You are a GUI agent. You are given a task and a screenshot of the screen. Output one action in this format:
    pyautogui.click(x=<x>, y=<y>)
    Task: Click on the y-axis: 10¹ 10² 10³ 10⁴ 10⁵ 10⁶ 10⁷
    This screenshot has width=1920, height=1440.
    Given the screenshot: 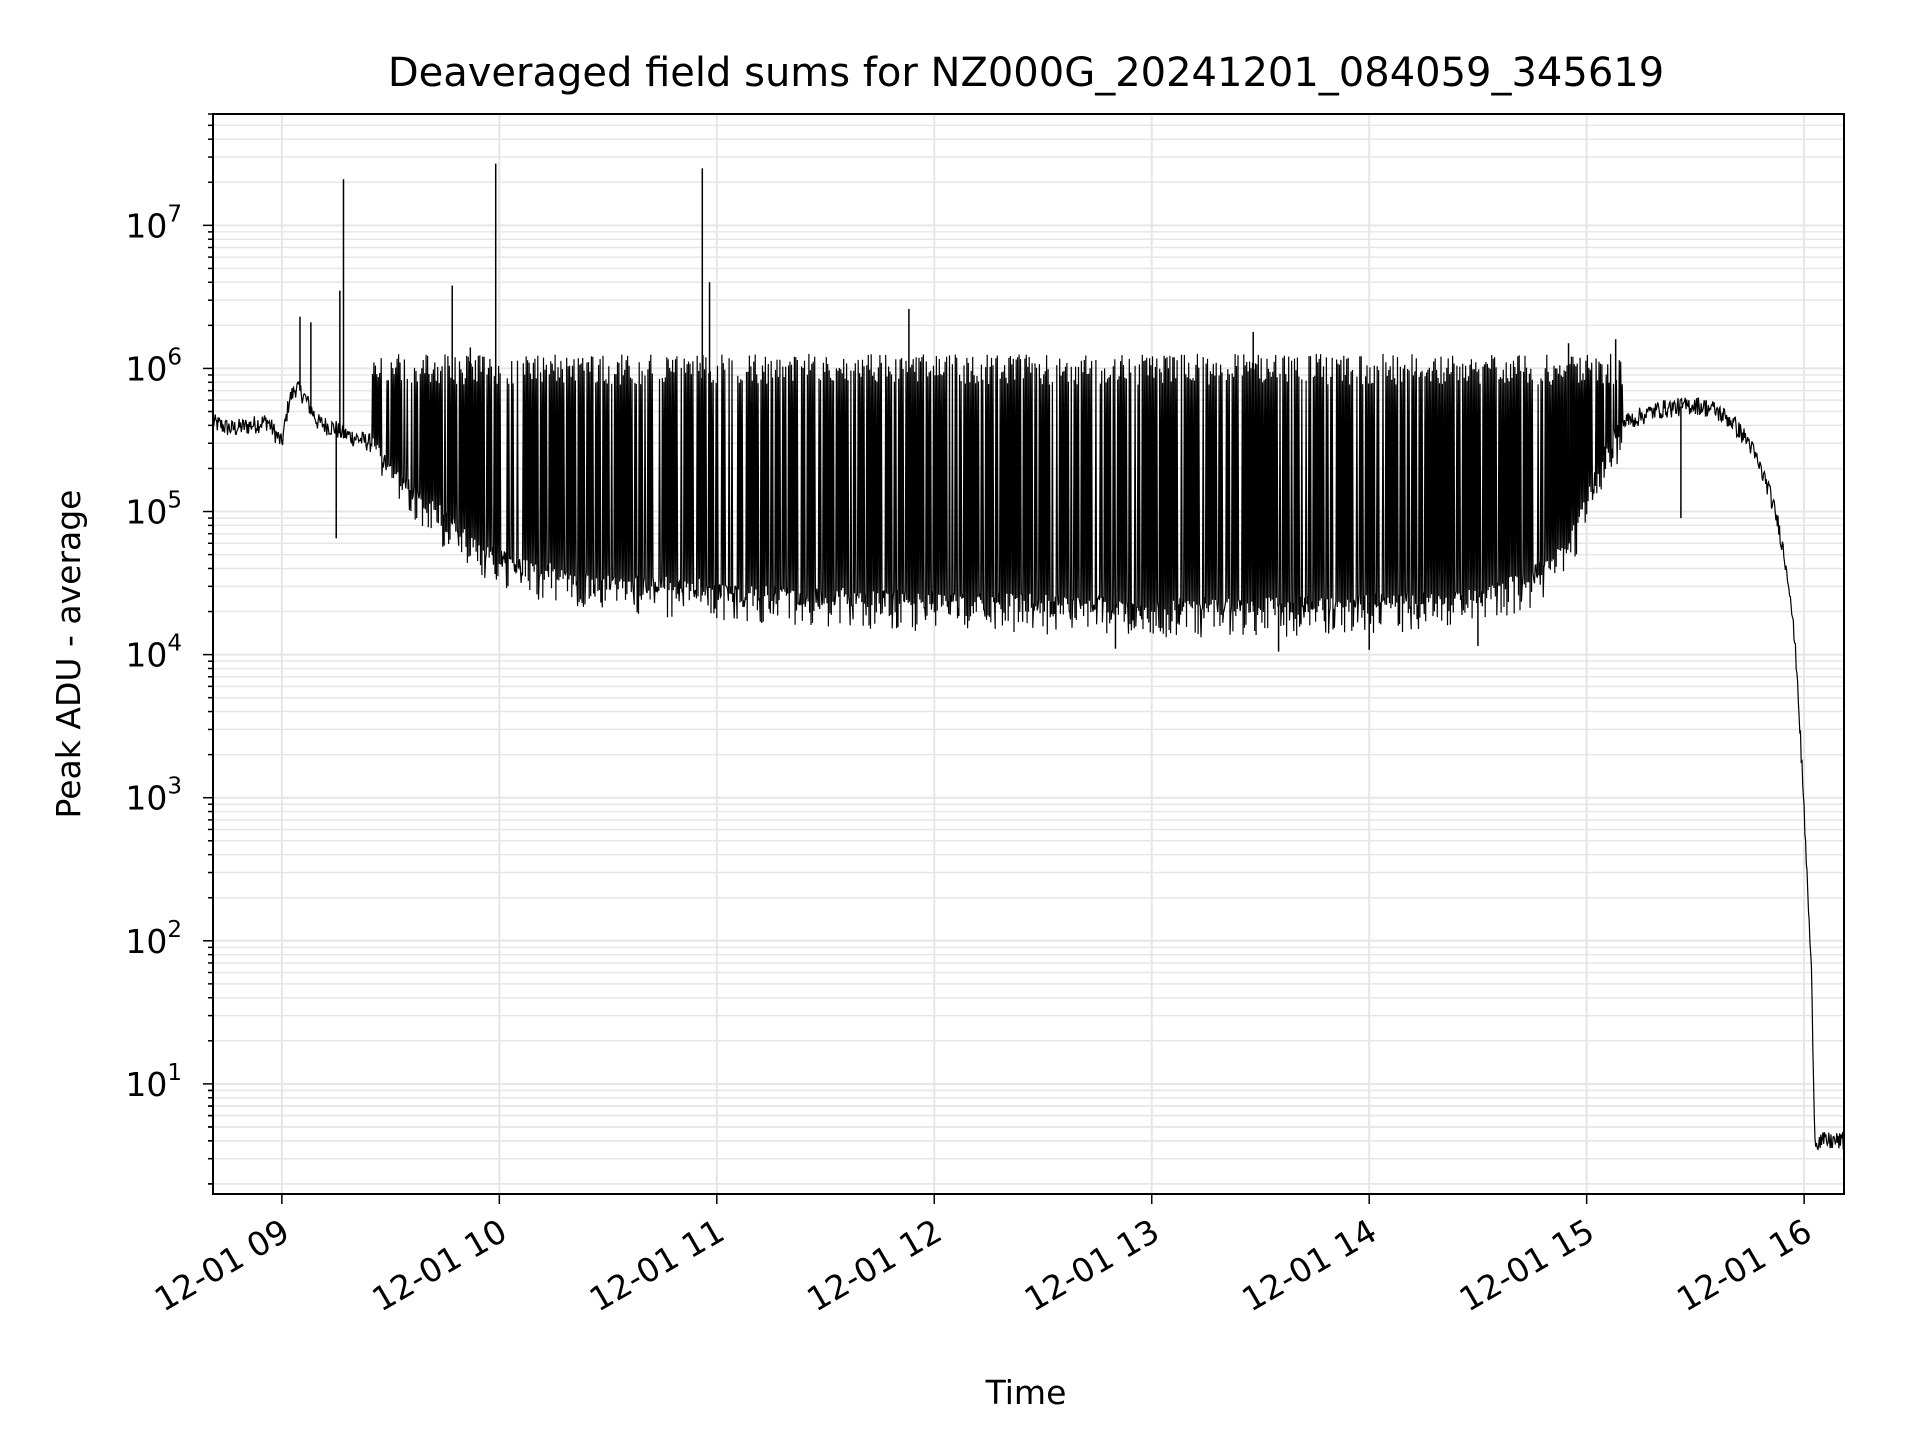 What is the action you would take?
    pyautogui.click(x=169, y=649)
    